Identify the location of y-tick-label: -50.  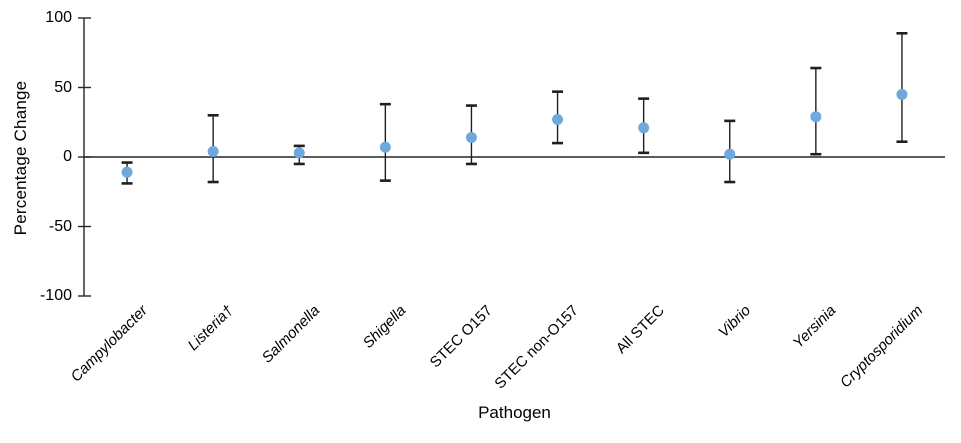
(60, 226).